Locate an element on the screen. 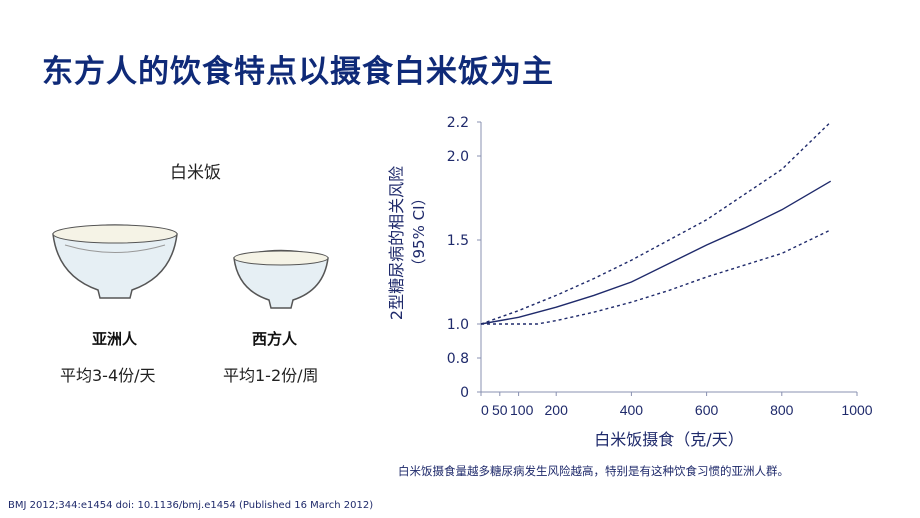 This screenshot has width=920, height=518. x-tick-label: 800 is located at coordinates (782, 410).